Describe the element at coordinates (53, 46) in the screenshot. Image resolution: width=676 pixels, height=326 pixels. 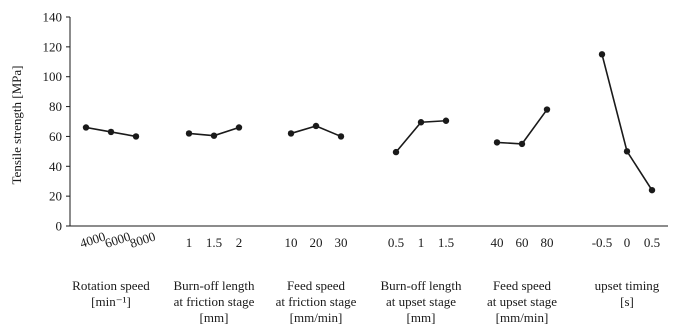
I see `y-tick-label: 120` at that location.